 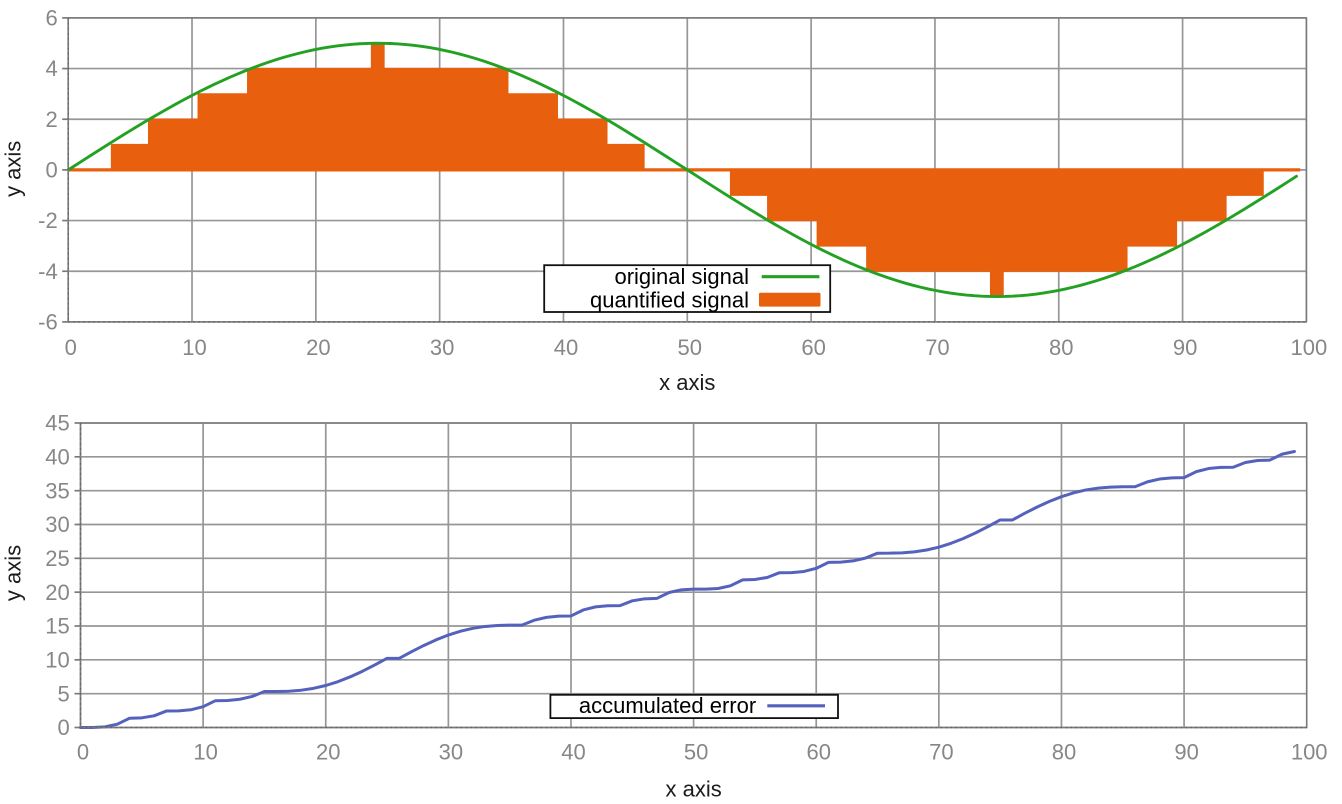 I want to click on svg-text: quantified signal, so click(x=669, y=299).